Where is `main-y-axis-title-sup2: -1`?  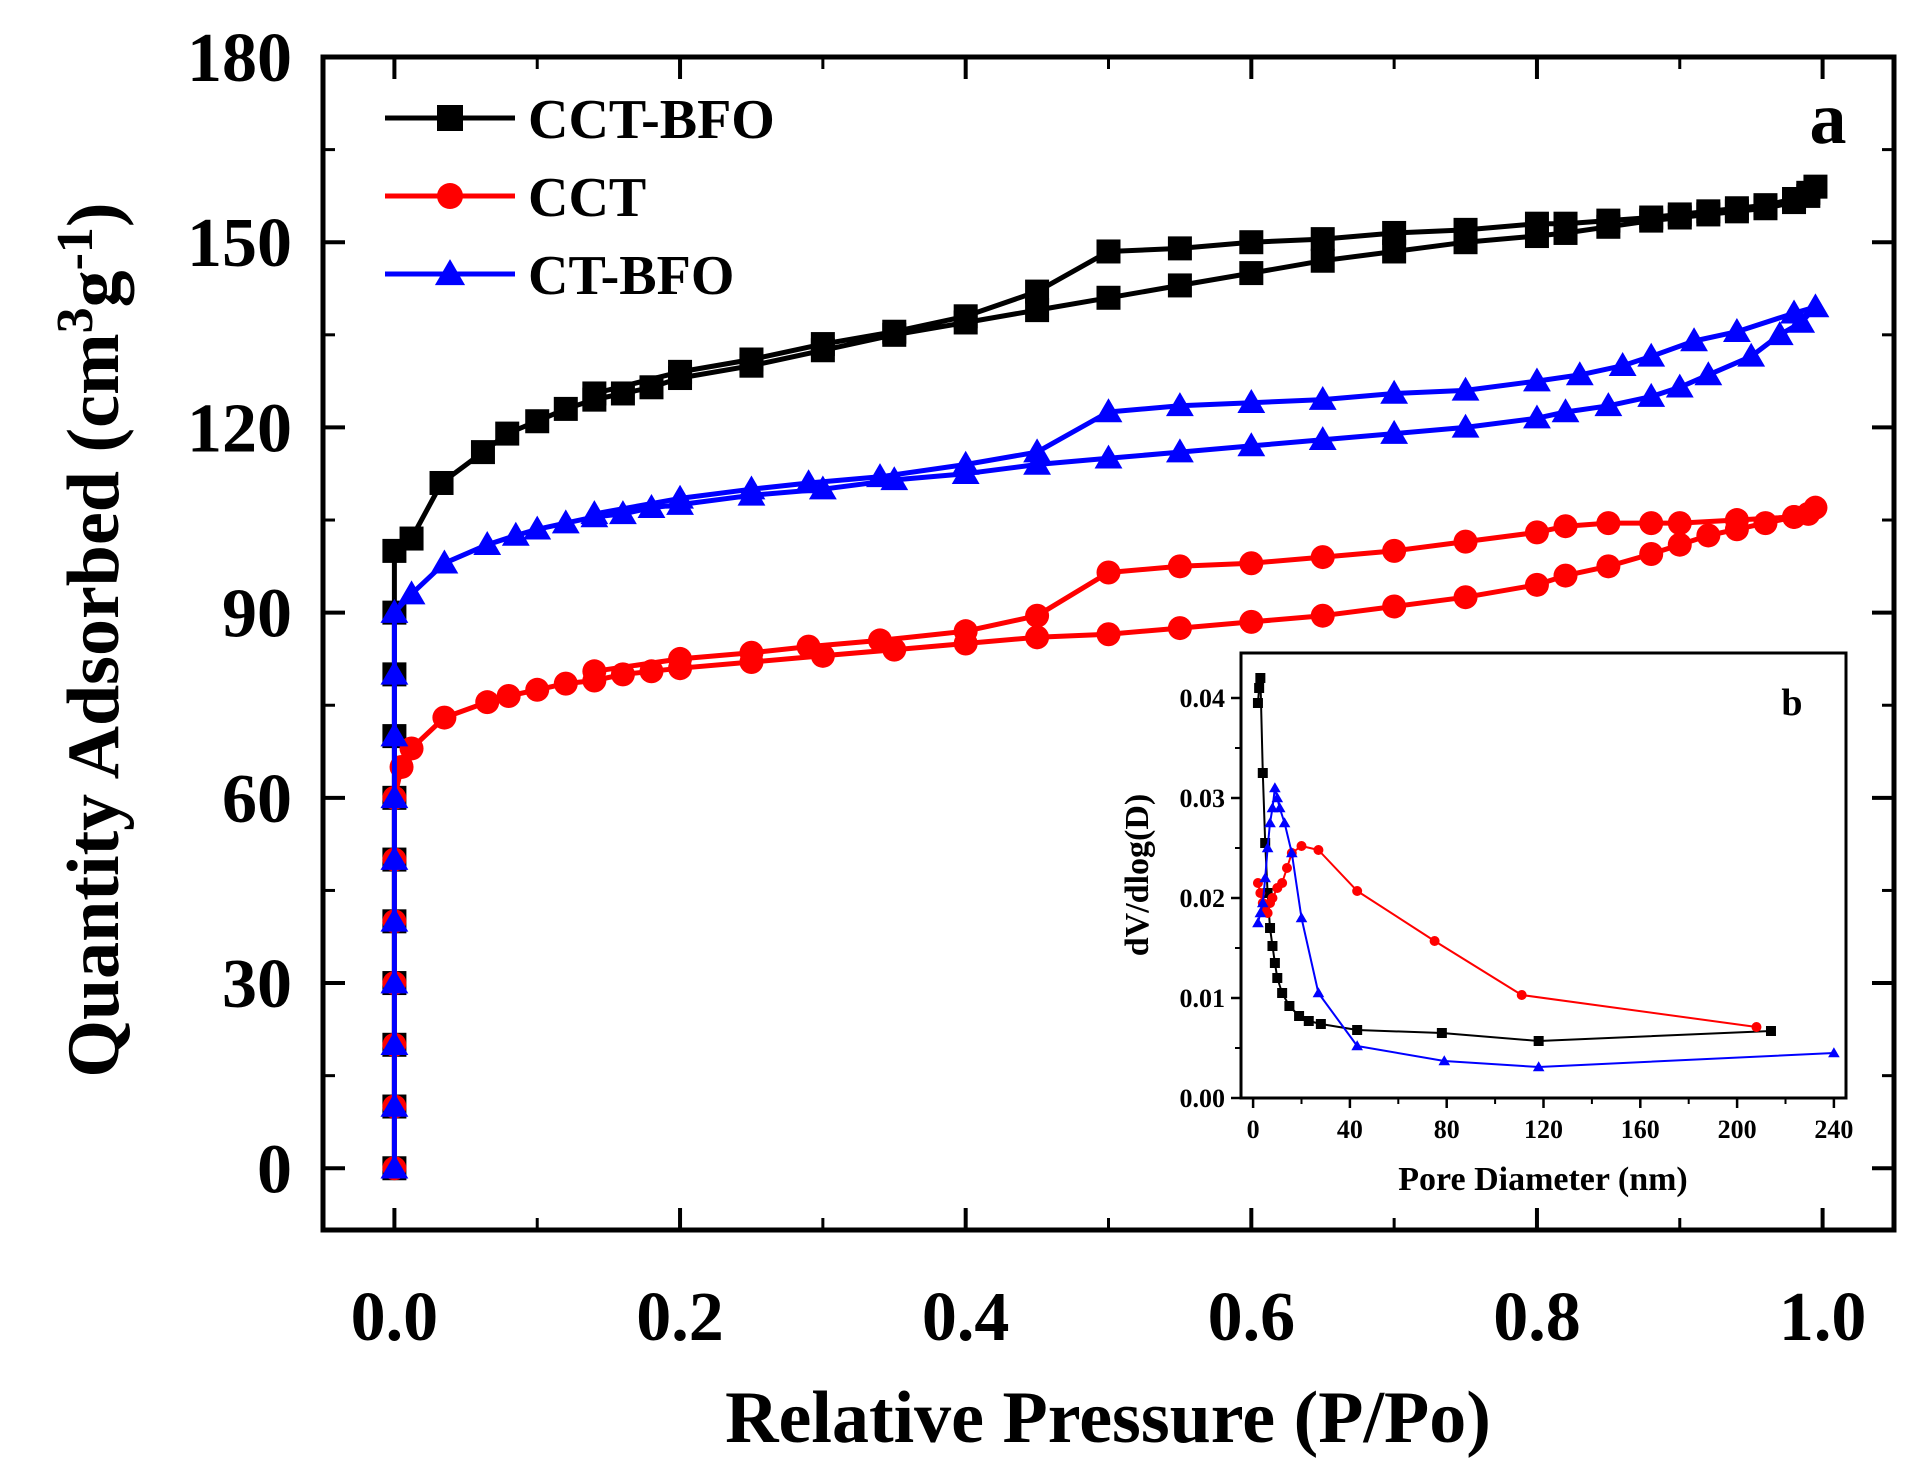
main-y-axis-title-sup2: -1 is located at coordinates (75, 248).